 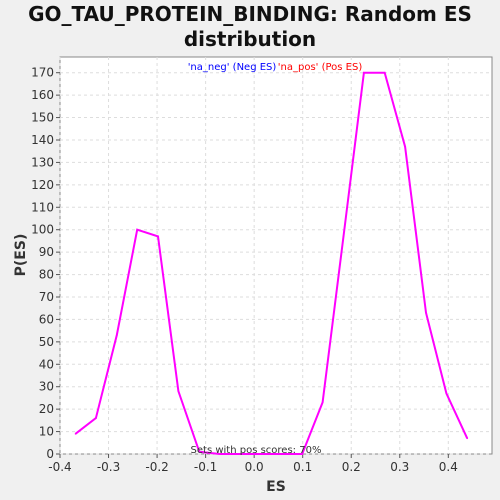 I want to click on x-tick-label: 0.4, so click(x=448, y=467).